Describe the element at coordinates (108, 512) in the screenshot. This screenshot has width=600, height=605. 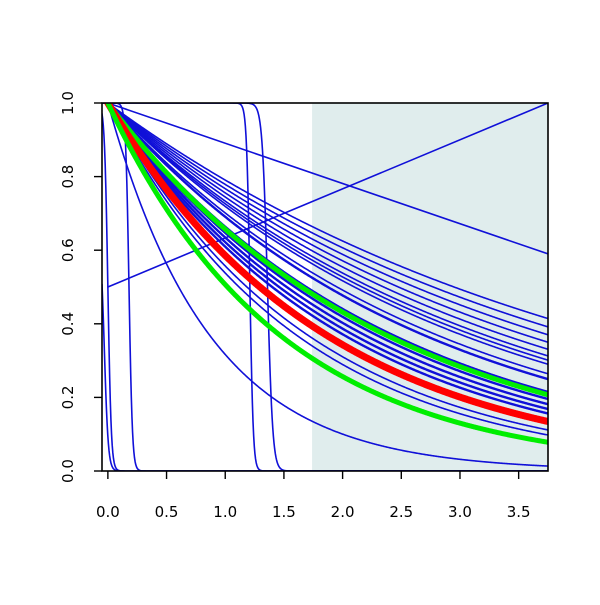
I see `x-tick-label-0: 0.0` at that location.